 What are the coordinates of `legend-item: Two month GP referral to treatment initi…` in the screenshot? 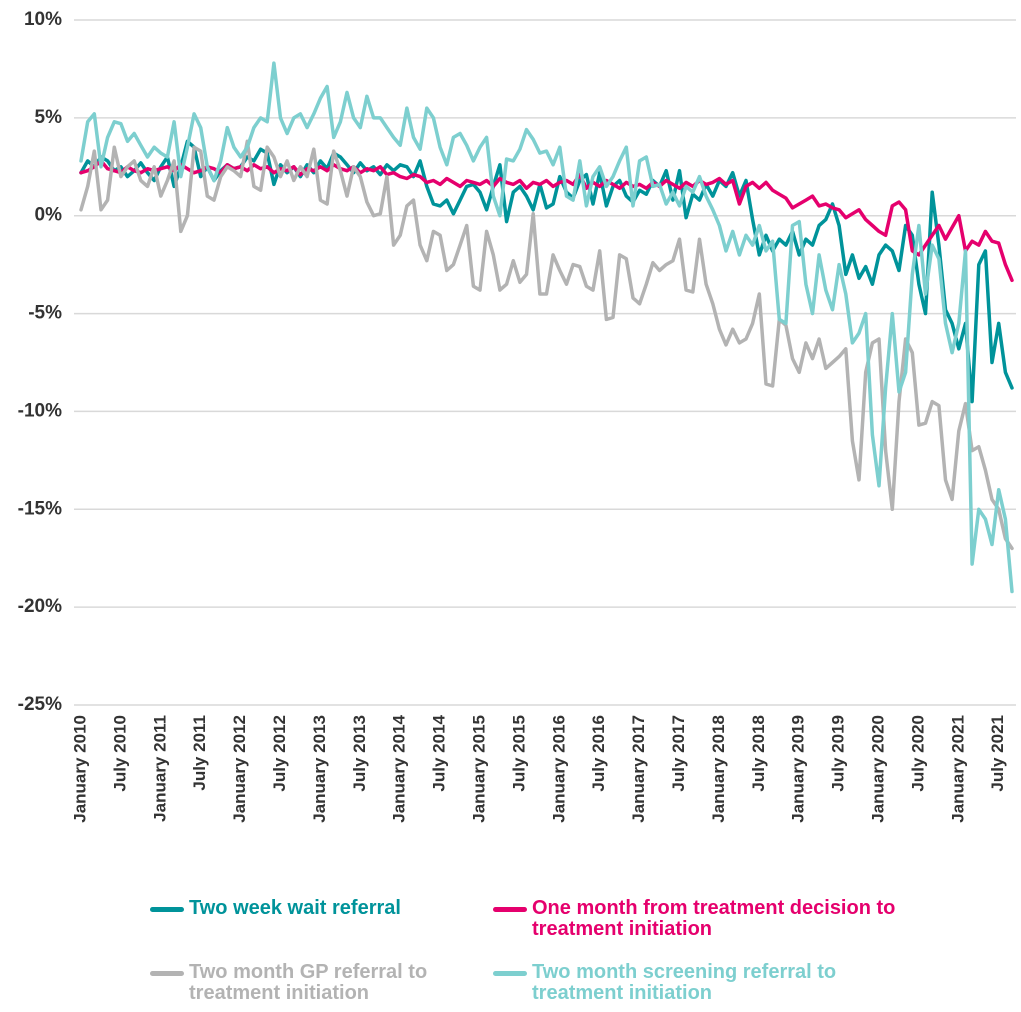 It's located at (290, 983).